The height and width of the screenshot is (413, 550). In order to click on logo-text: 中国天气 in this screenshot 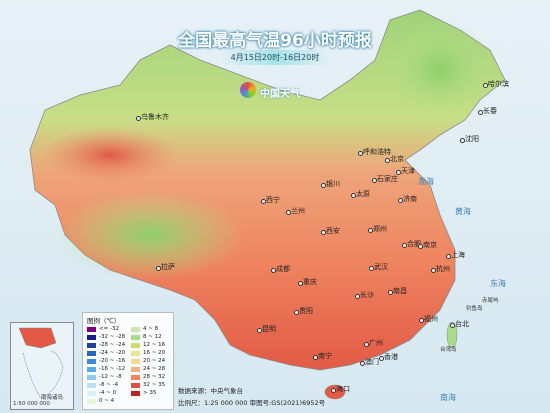, I will do `click(280, 94)`.